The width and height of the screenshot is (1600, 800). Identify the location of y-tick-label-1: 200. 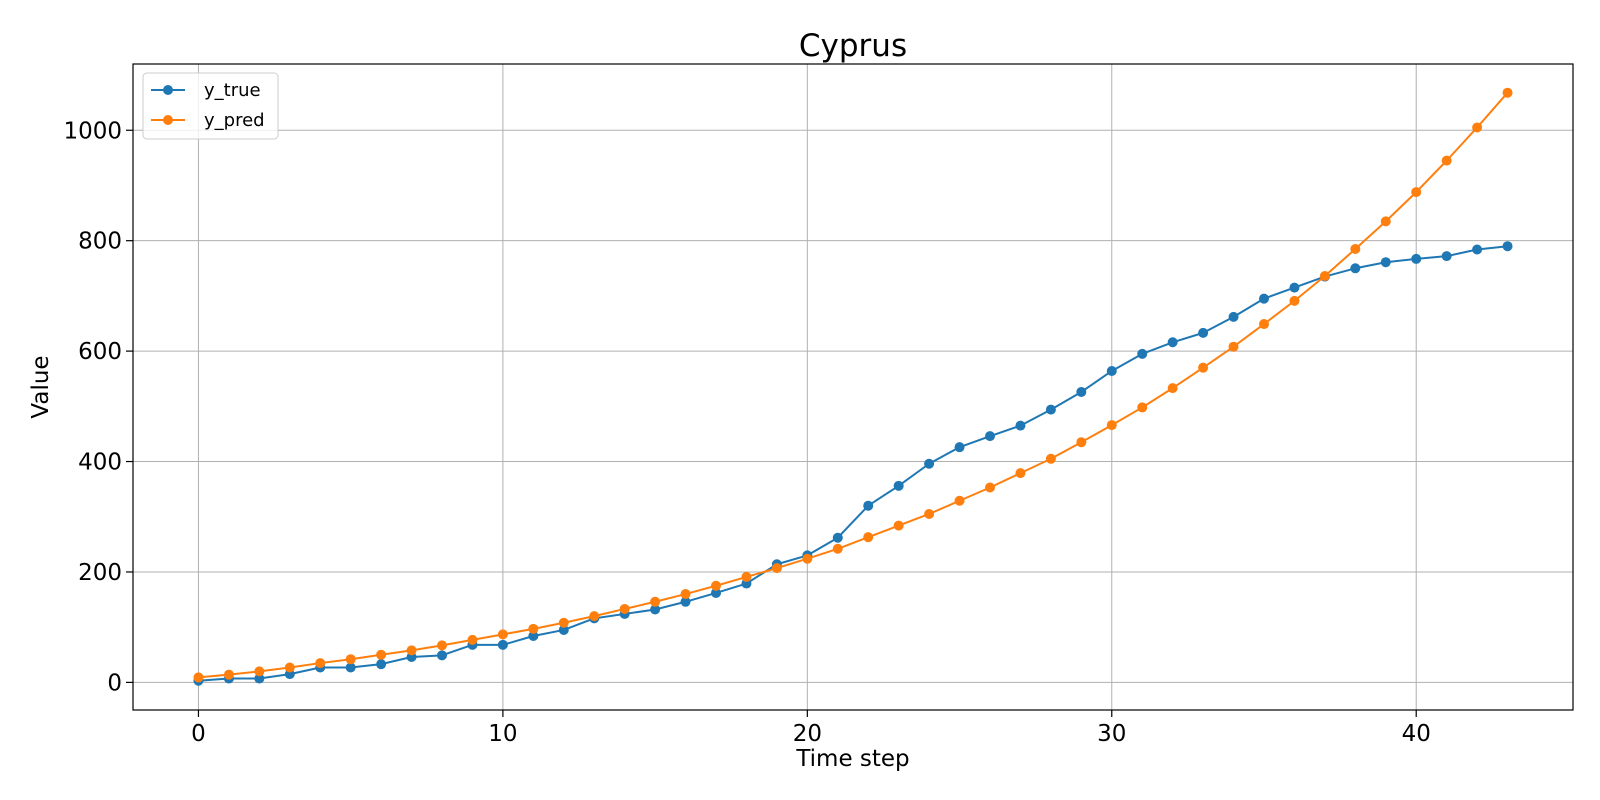
(100, 573).